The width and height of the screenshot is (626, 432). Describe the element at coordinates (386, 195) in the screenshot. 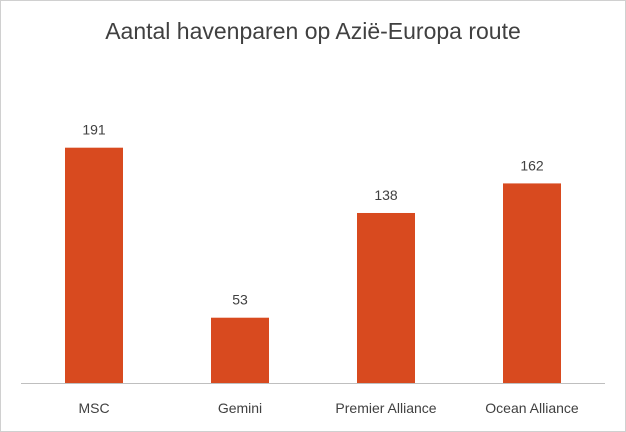

I see `data-label-premier-alliance: 138` at that location.